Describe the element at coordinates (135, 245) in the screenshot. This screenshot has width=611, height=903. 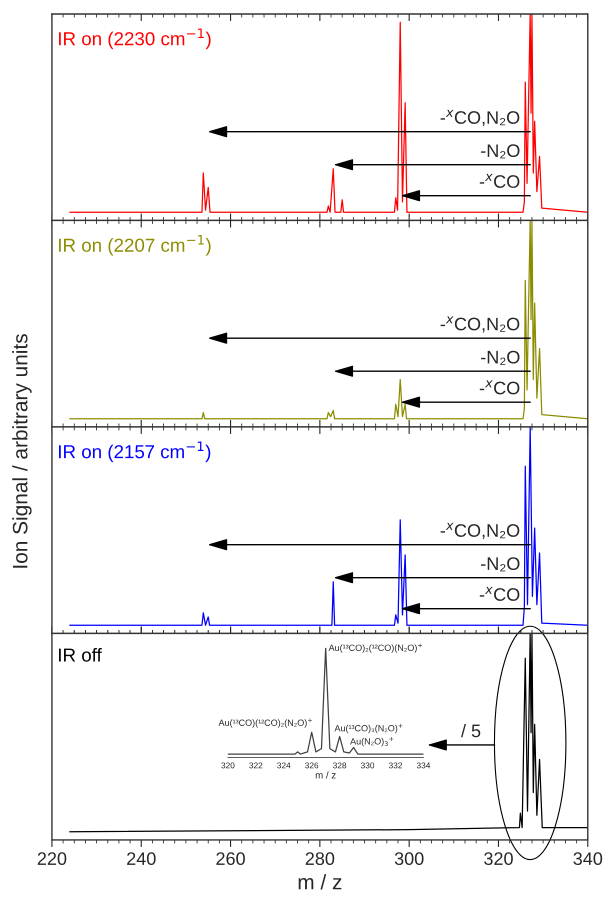
I see `text: IR on (2207 cm$^{−1}$)` at that location.